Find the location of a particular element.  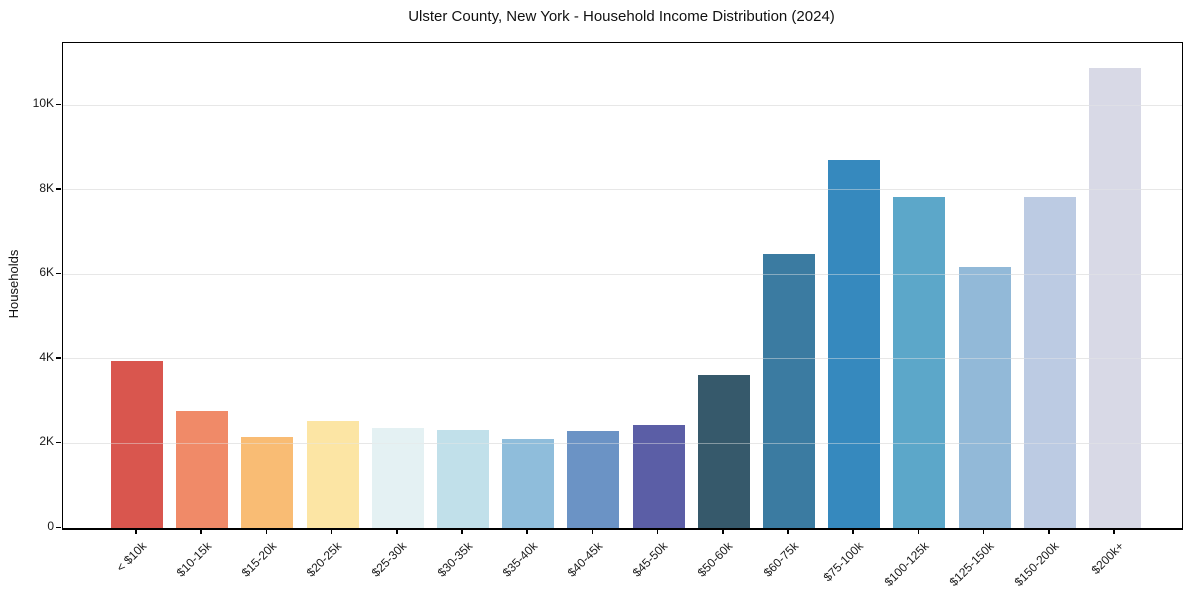

x-axis-tick-label: $15-20k is located at coordinates (259, 559).